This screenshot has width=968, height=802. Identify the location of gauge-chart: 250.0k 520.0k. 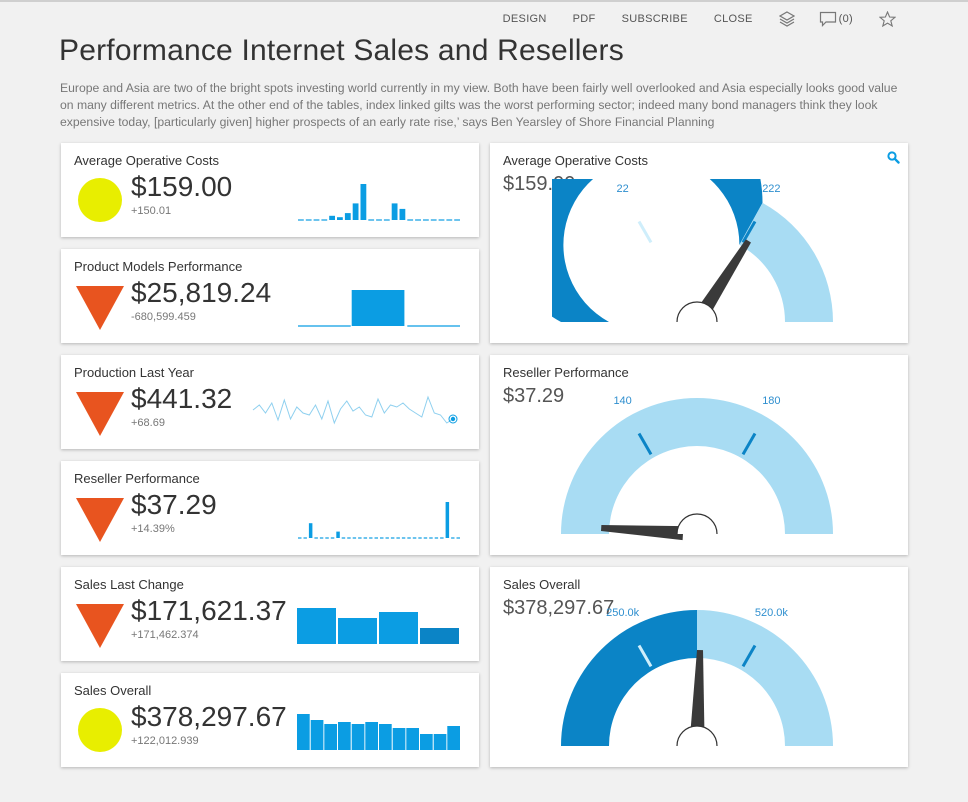
(697, 677).